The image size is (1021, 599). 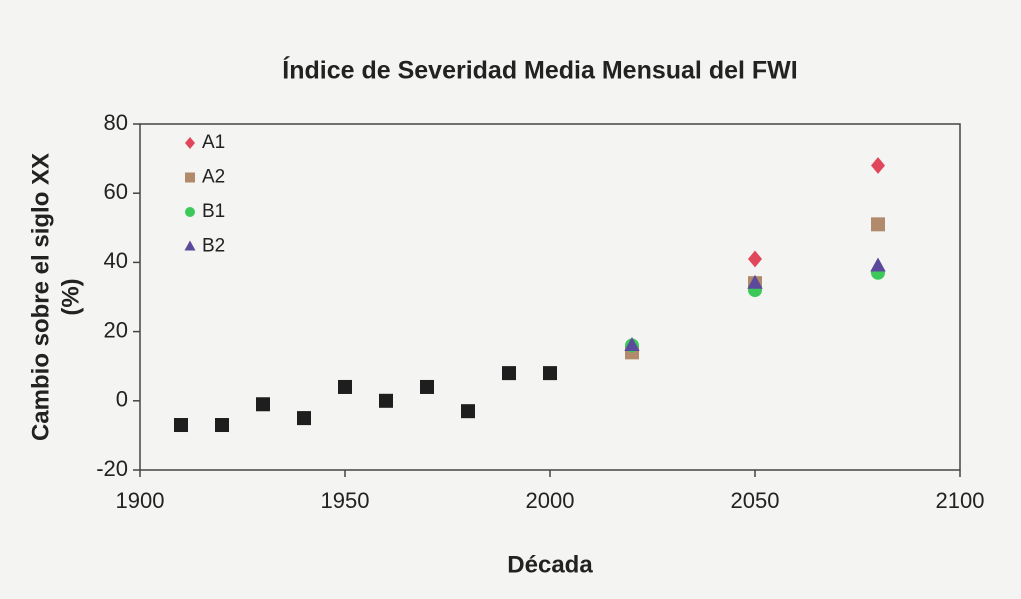 I want to click on y-tick-label: 80, so click(x=116, y=122).